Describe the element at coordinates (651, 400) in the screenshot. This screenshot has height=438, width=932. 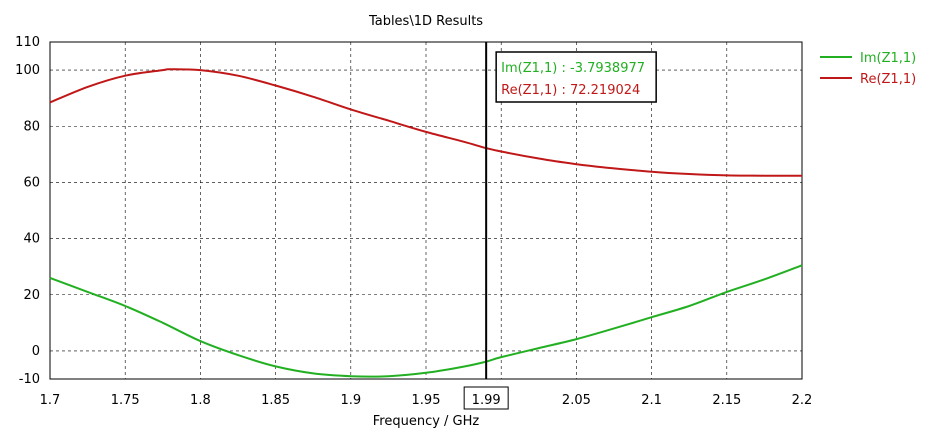
I see `x-tick-label: 2.1` at that location.